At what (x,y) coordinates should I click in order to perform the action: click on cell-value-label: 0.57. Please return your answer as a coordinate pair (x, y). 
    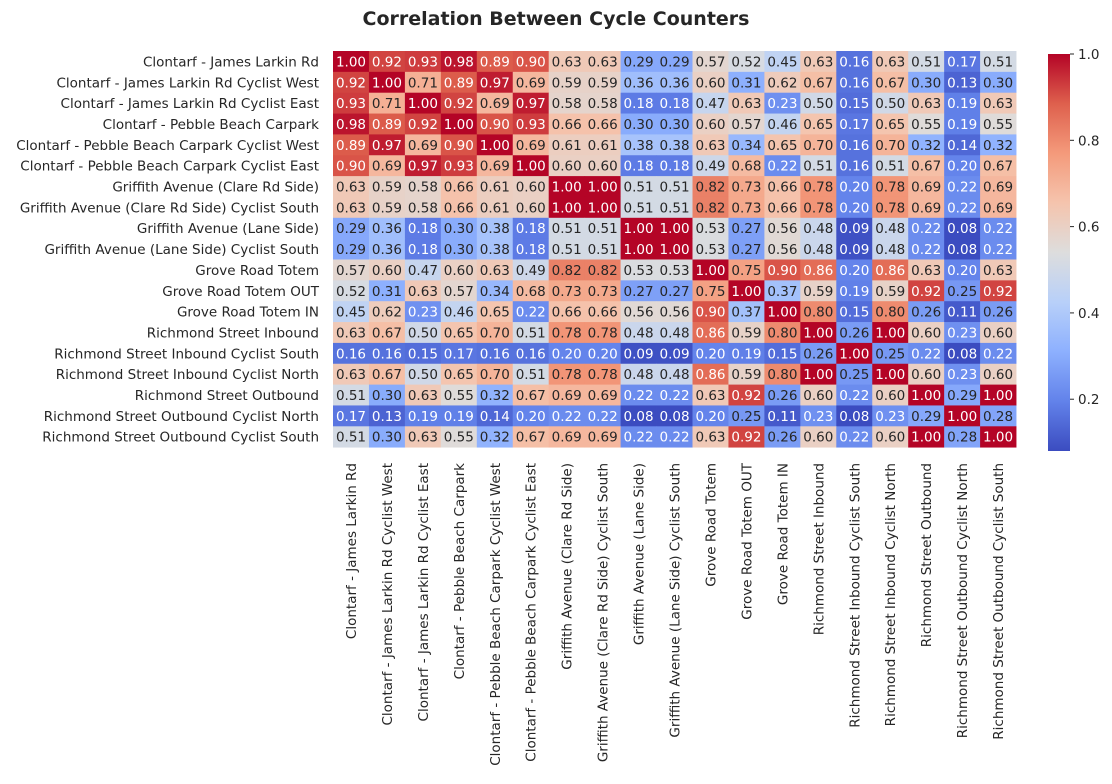
    Looking at the image, I should click on (459, 292).